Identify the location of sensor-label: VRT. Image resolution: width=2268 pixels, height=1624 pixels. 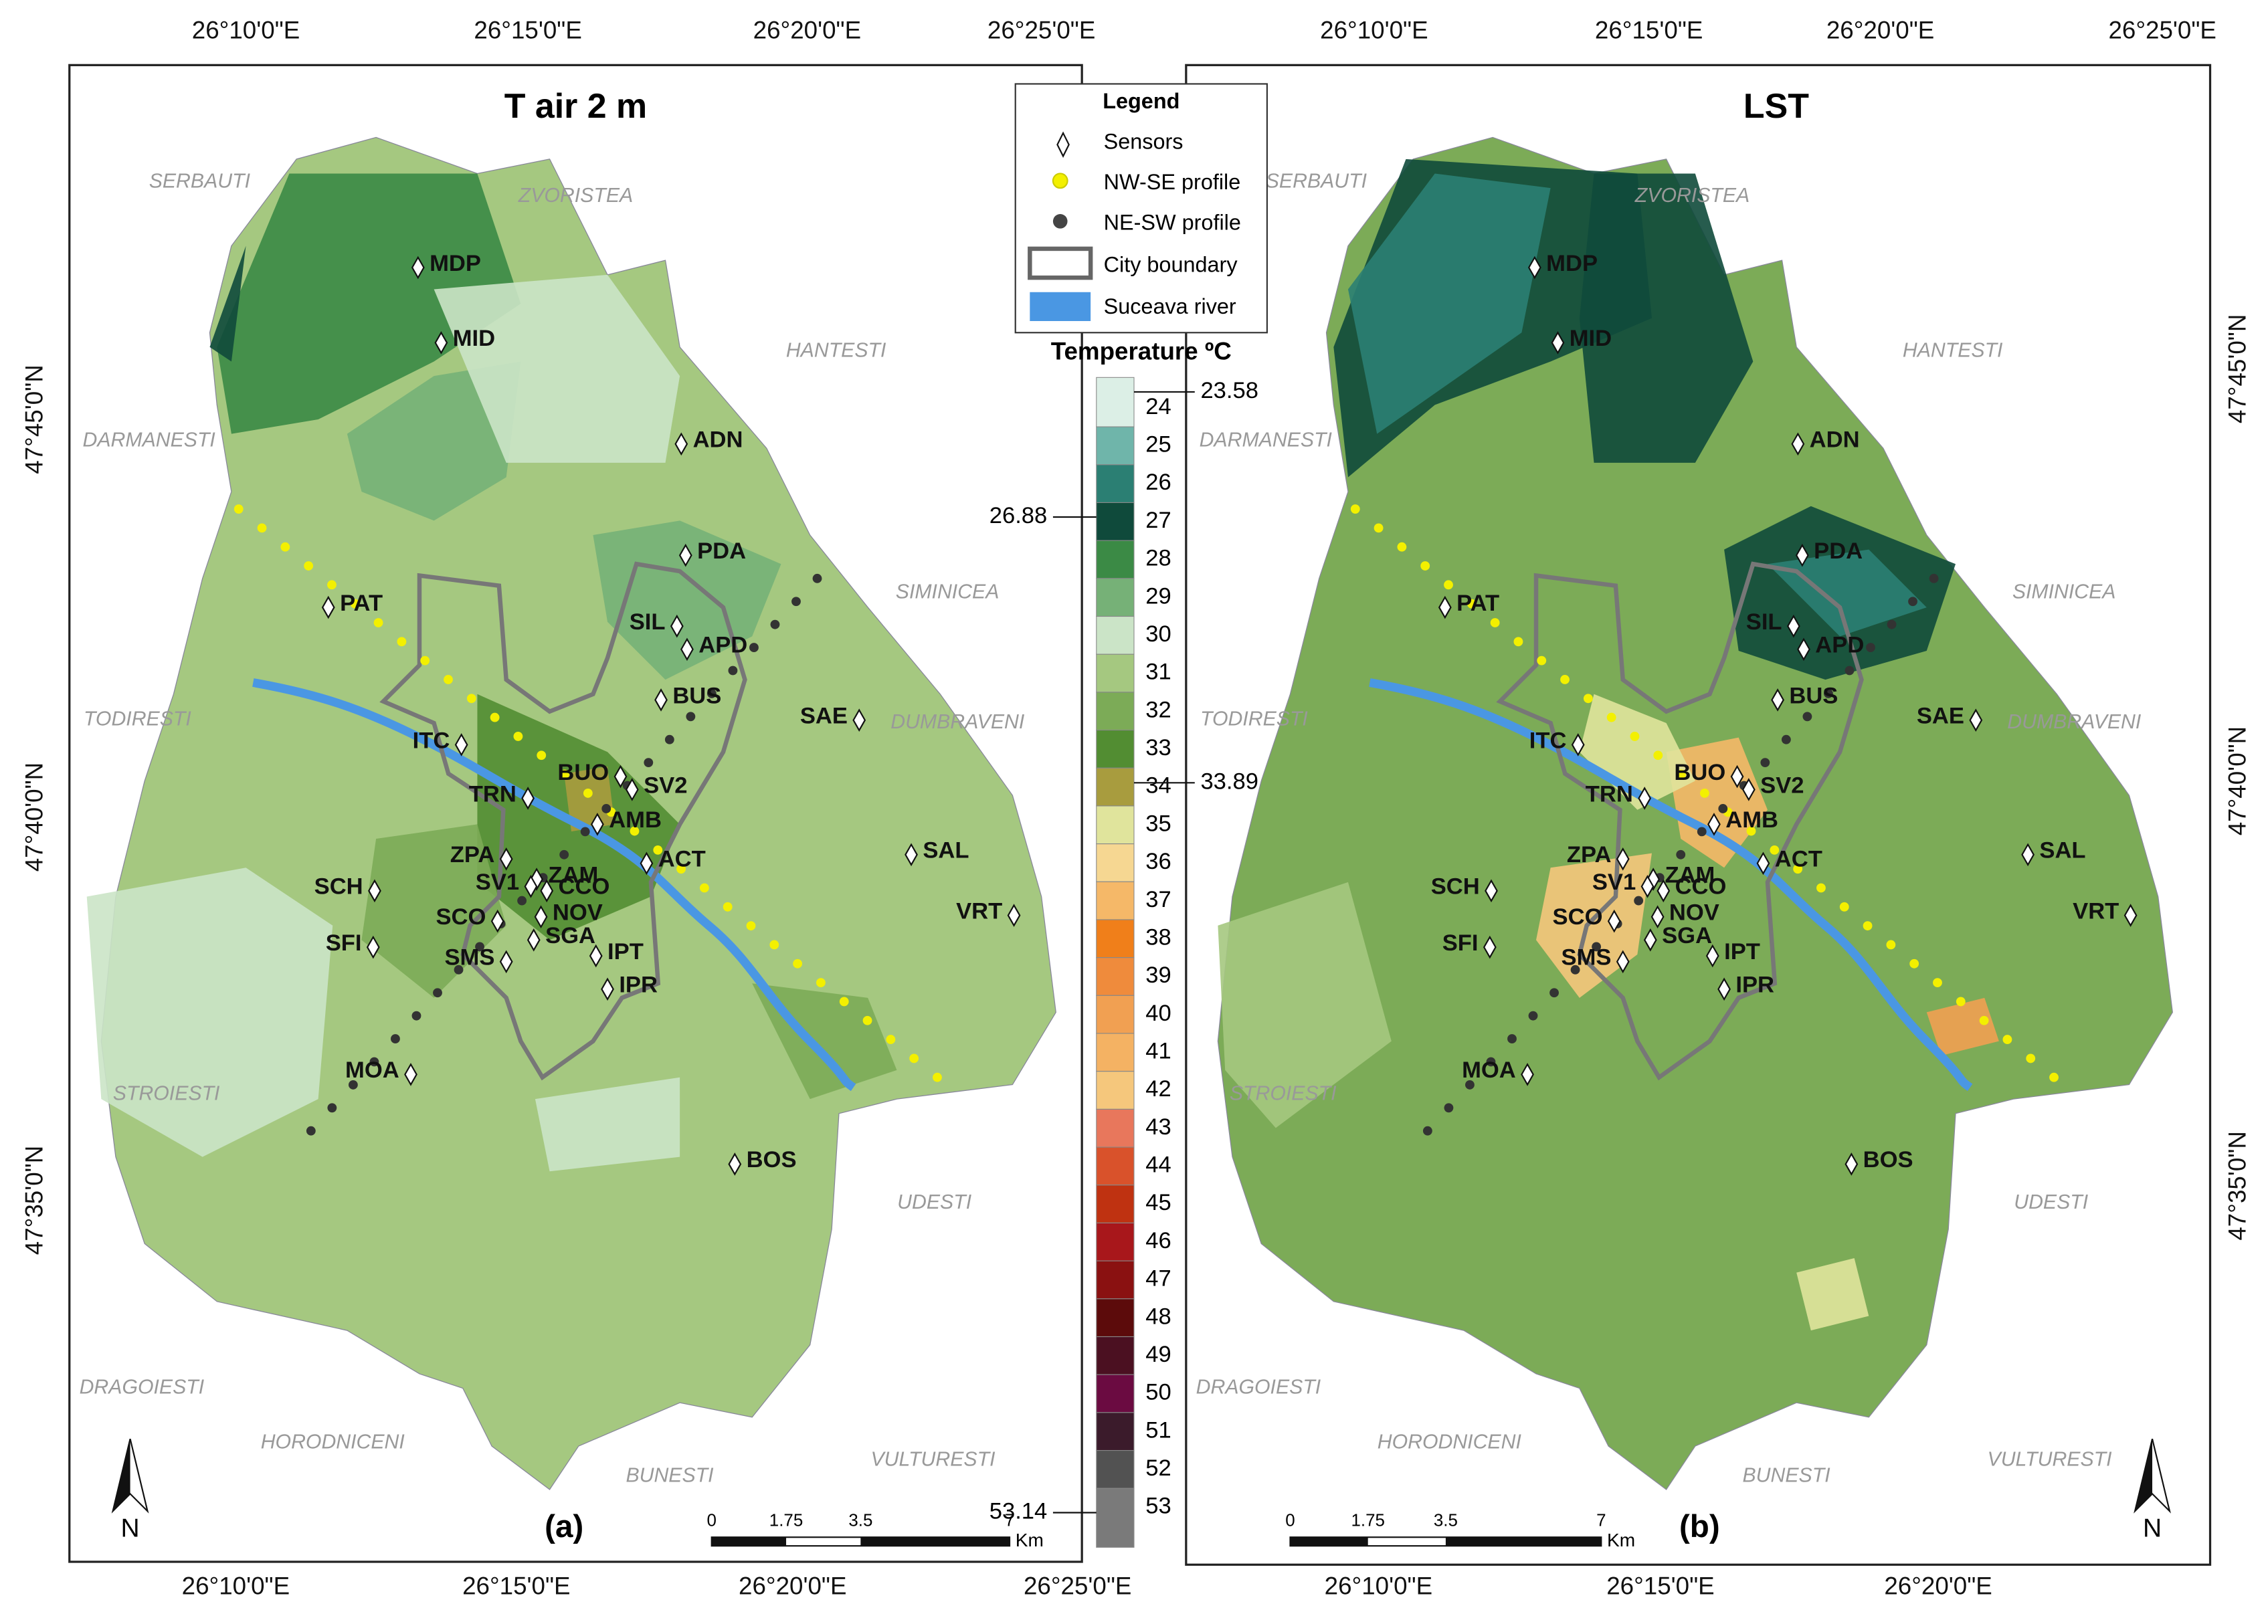
(979, 911).